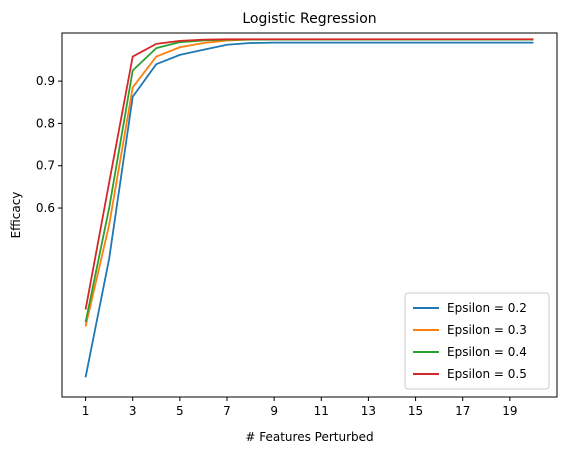 The height and width of the screenshot is (453, 567). Describe the element at coordinates (487, 308) in the screenshot. I see `legend-label: Epsilon = 0.2` at that location.